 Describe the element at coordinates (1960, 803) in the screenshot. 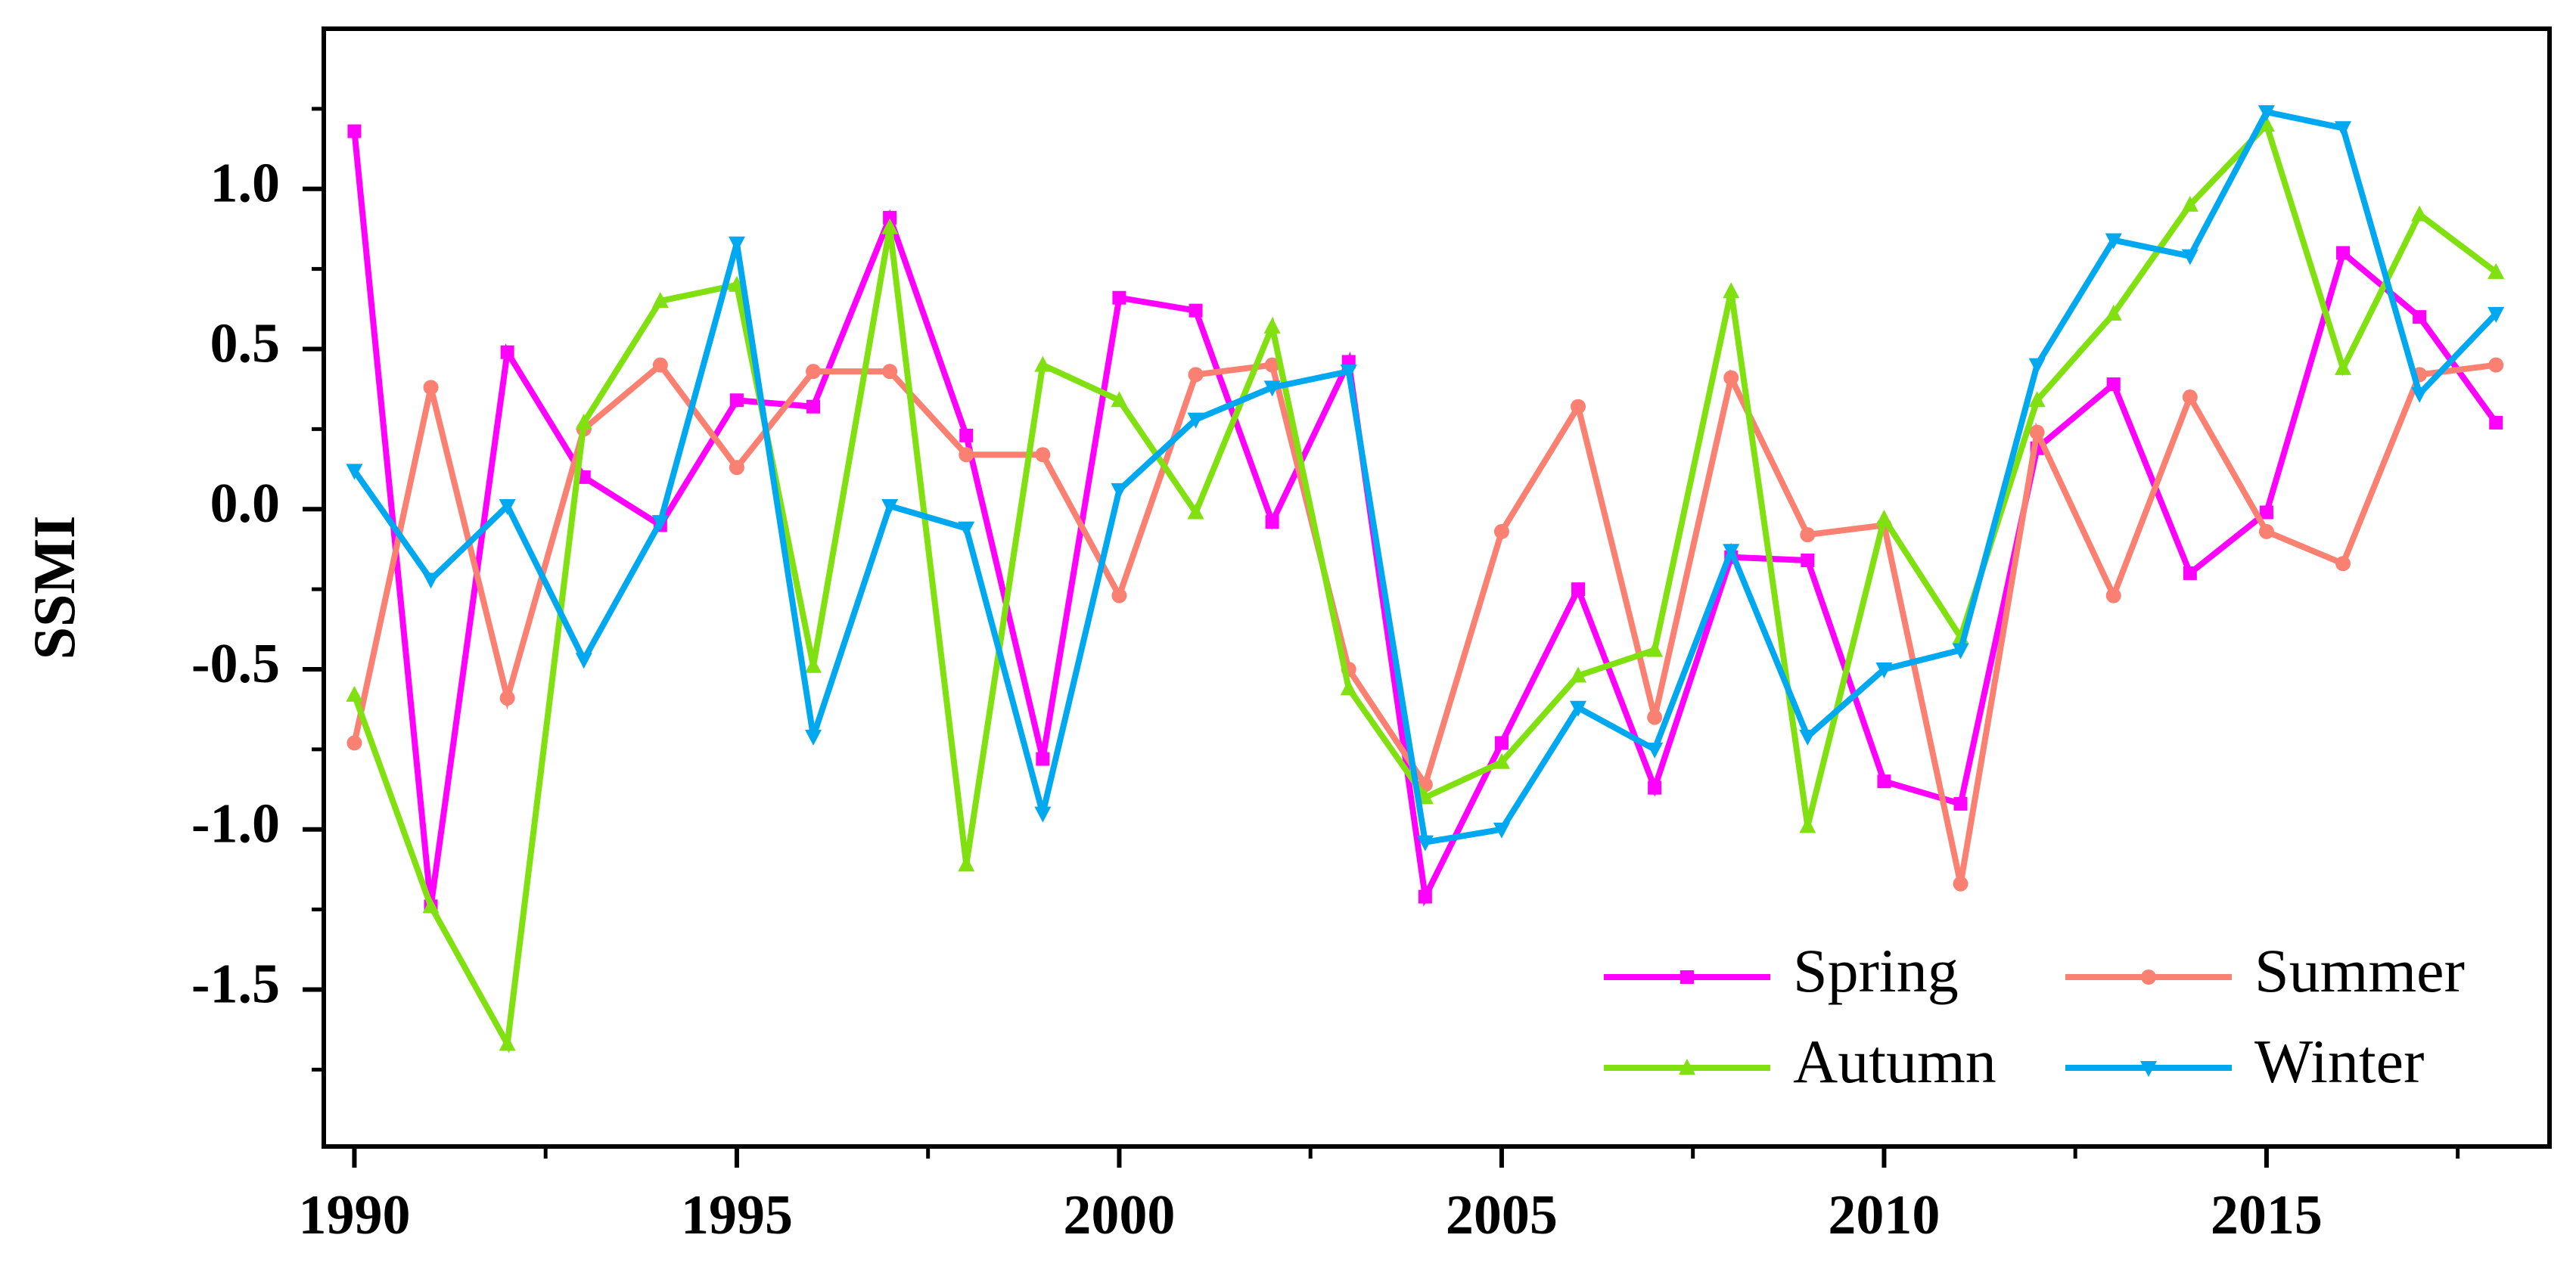

I see `spring-point-2011` at that location.